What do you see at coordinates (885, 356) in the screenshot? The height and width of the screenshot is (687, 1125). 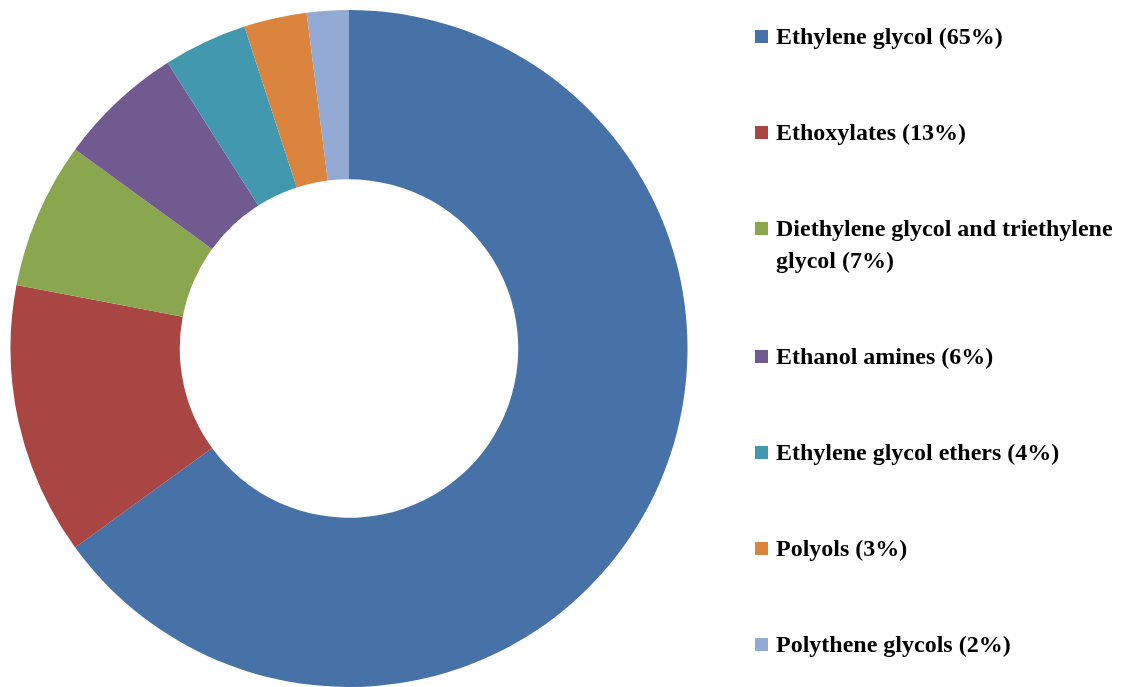 I see `legend-label: Ethanol amines (6%)` at bounding box center [885, 356].